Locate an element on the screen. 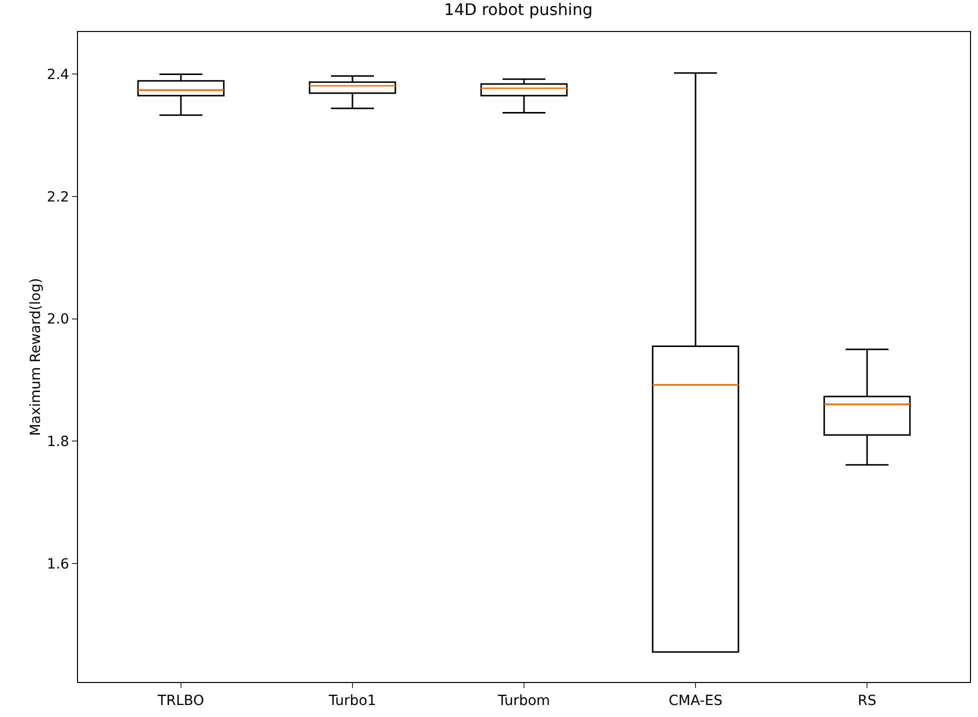 The width and height of the screenshot is (978, 717). x-tick-label: TRLBO is located at coordinates (180, 700).